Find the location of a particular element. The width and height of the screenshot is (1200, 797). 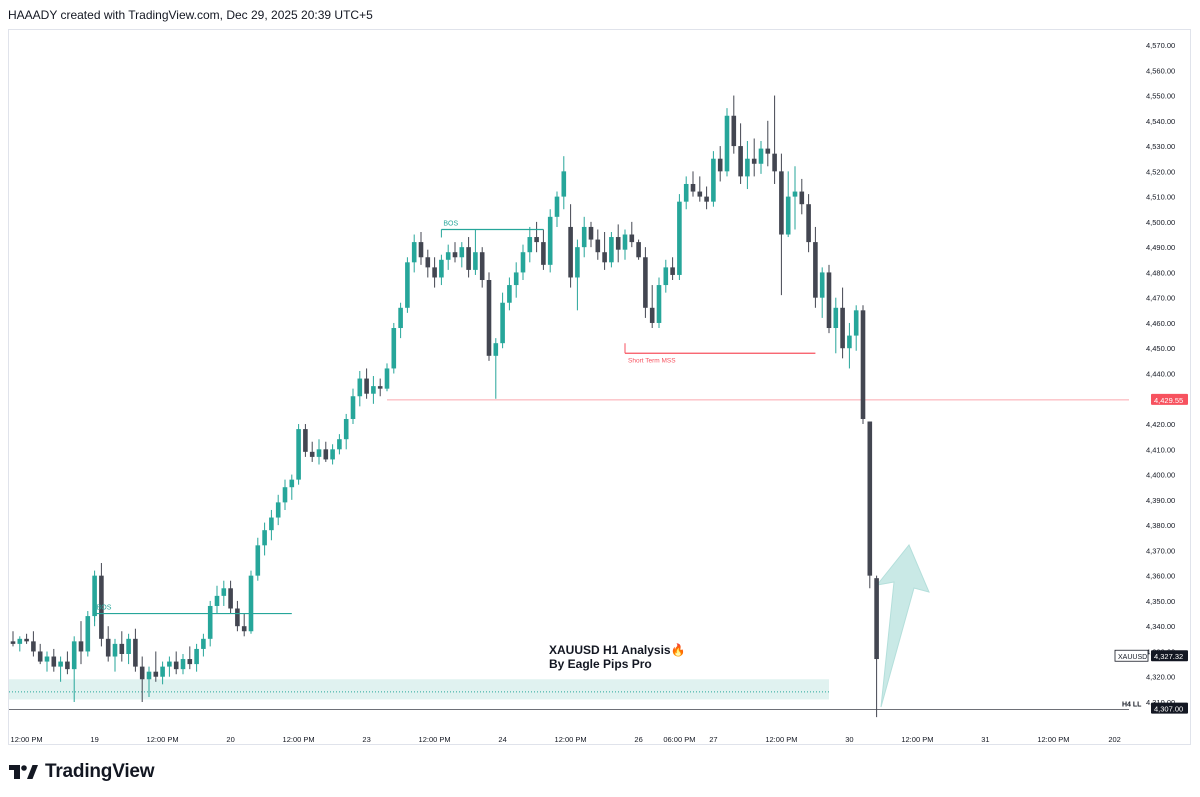

countdown-label: 20:01 is located at coordinates (1163, 664).